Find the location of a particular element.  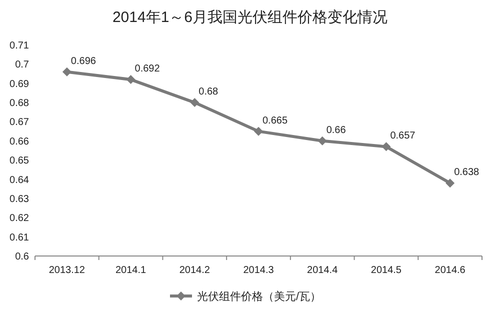

y-tick-label: 0.63 is located at coordinates (20, 199).